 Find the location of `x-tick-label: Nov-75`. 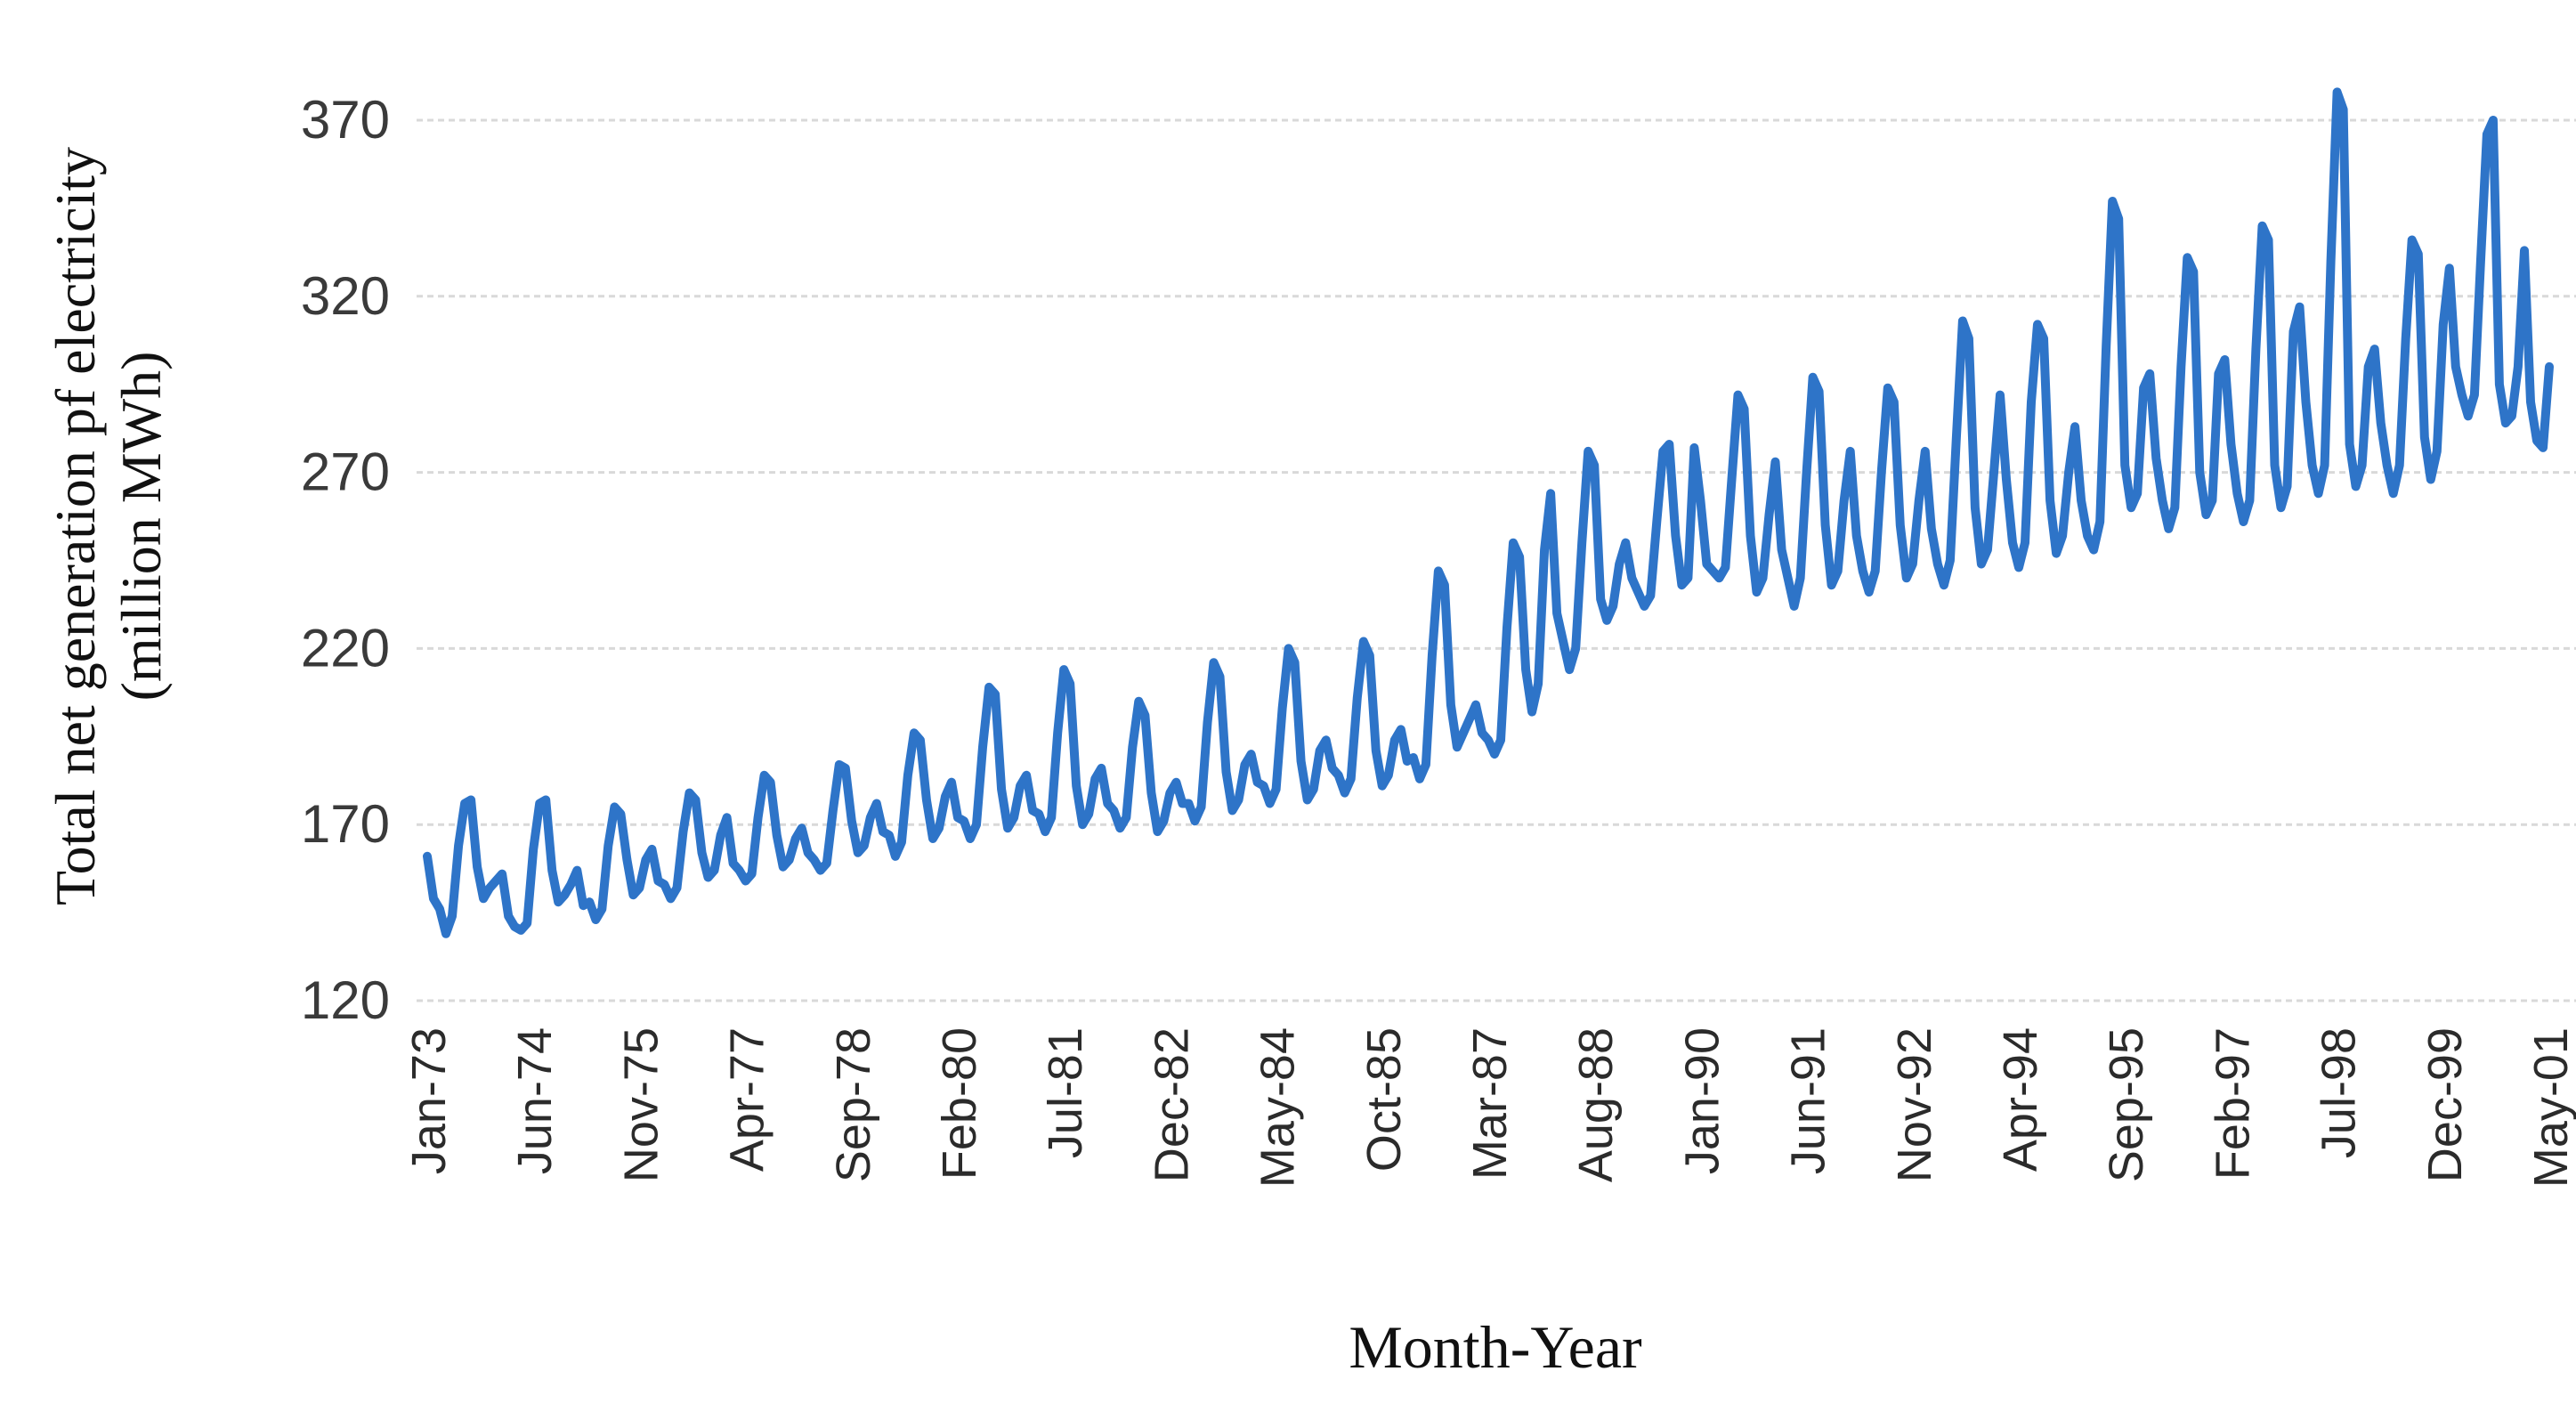

x-tick-label: Nov-75 is located at coordinates (641, 1104).